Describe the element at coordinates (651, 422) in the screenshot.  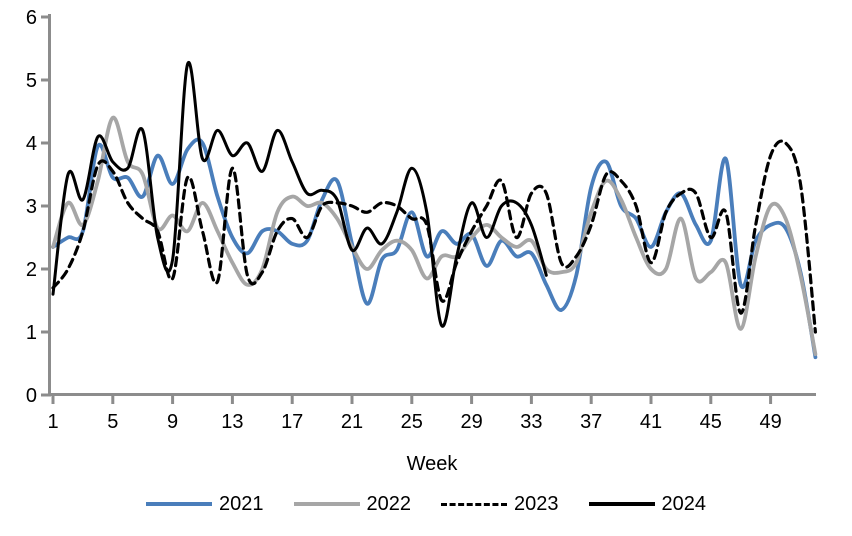
I see `x-tick-label: 41` at that location.